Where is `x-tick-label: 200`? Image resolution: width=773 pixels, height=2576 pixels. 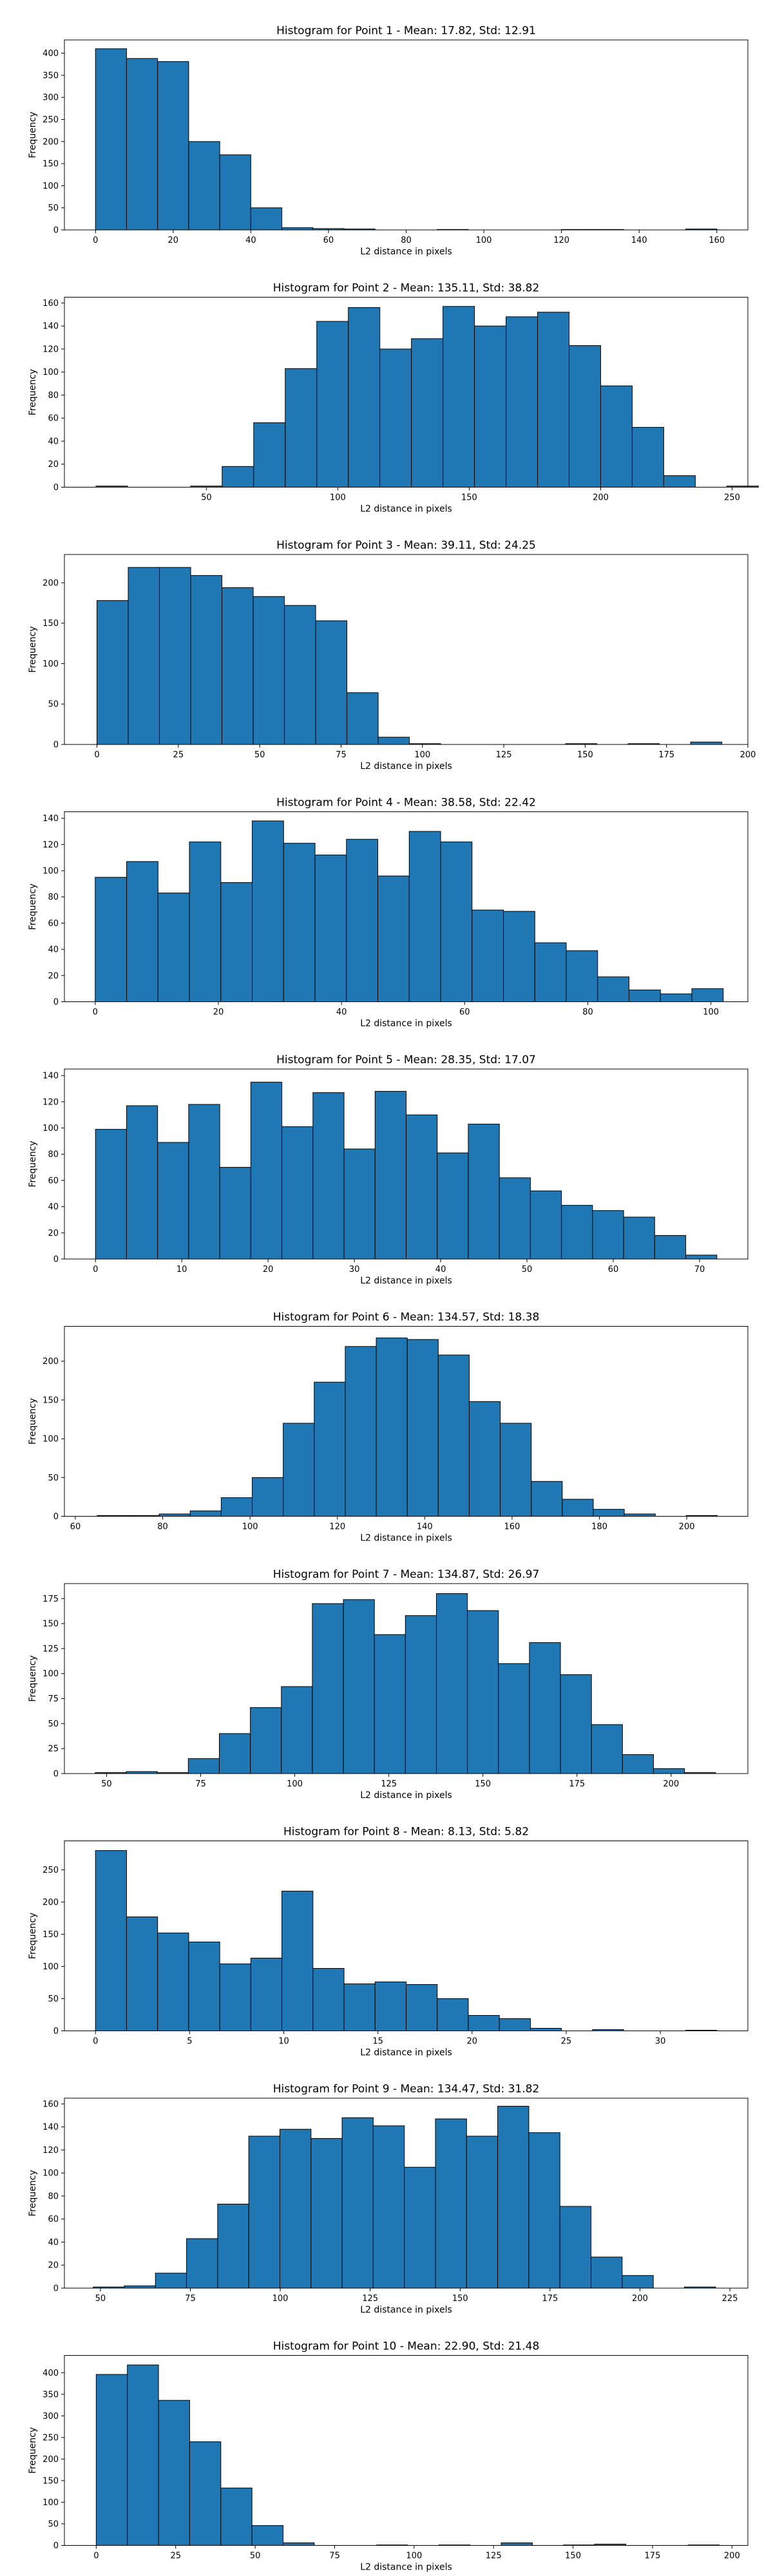
x-tick-label: 200 is located at coordinates (687, 1527).